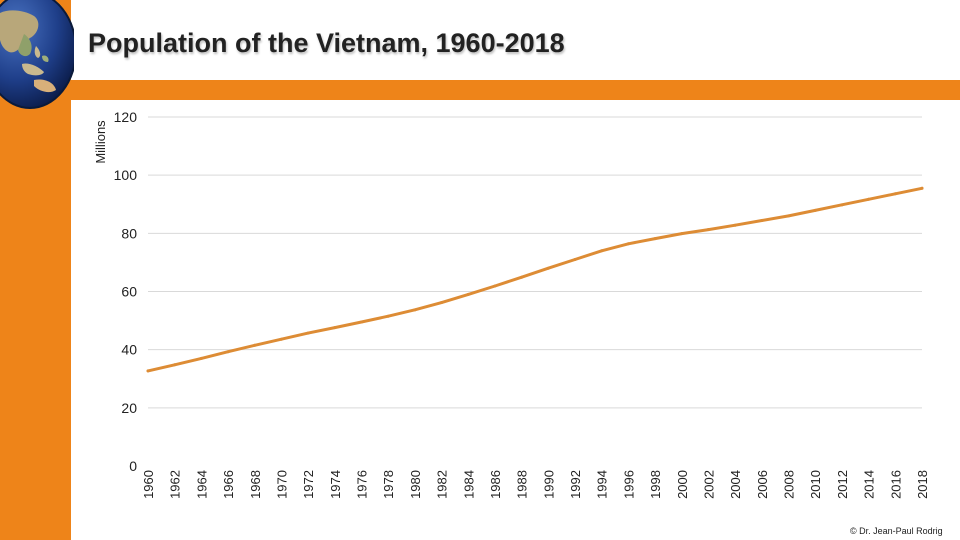  I want to click on y-tick-label: 0, so click(133, 466).